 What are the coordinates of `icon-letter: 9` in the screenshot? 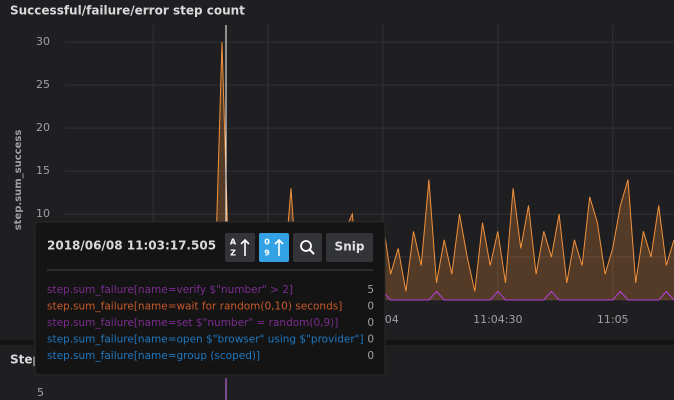 It's located at (267, 253).